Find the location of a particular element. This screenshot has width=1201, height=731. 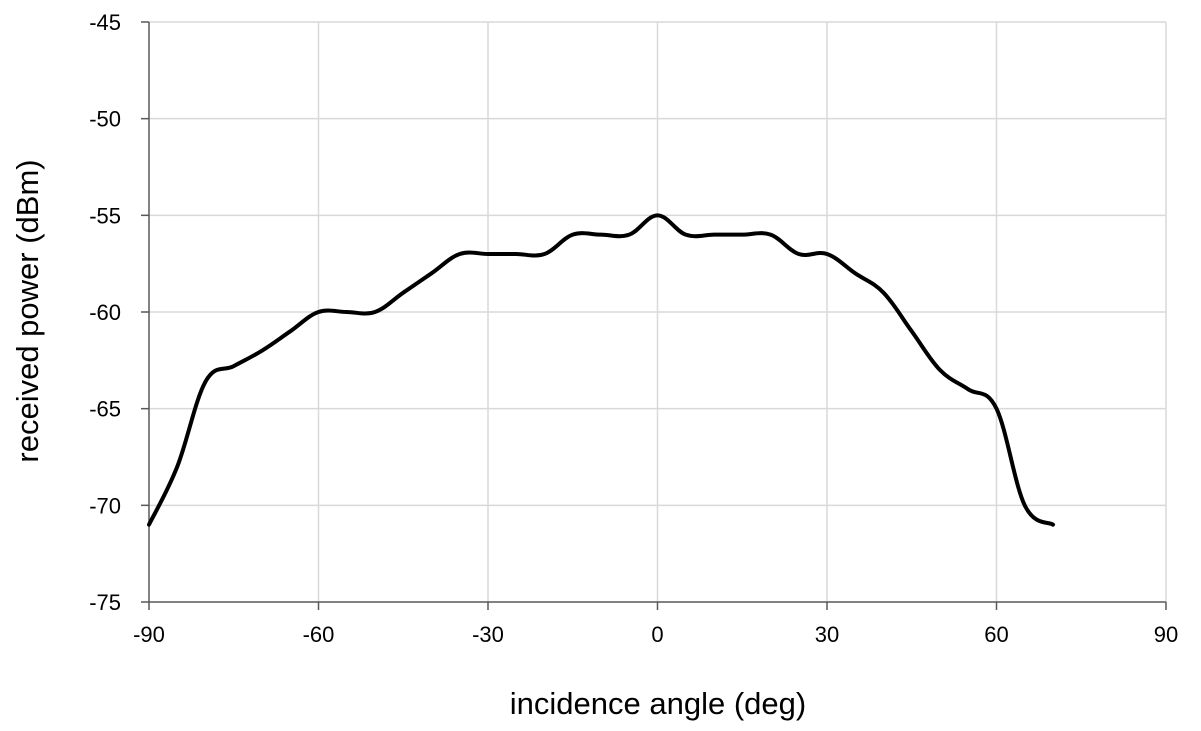

x-tick-label: -60 is located at coordinates (319, 634).